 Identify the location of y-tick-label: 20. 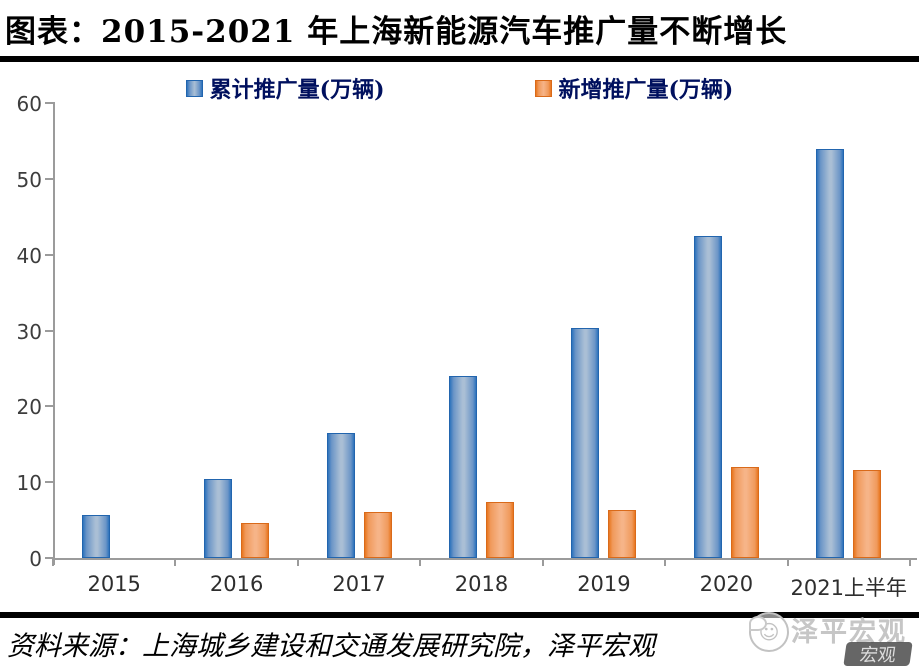
(29, 407).